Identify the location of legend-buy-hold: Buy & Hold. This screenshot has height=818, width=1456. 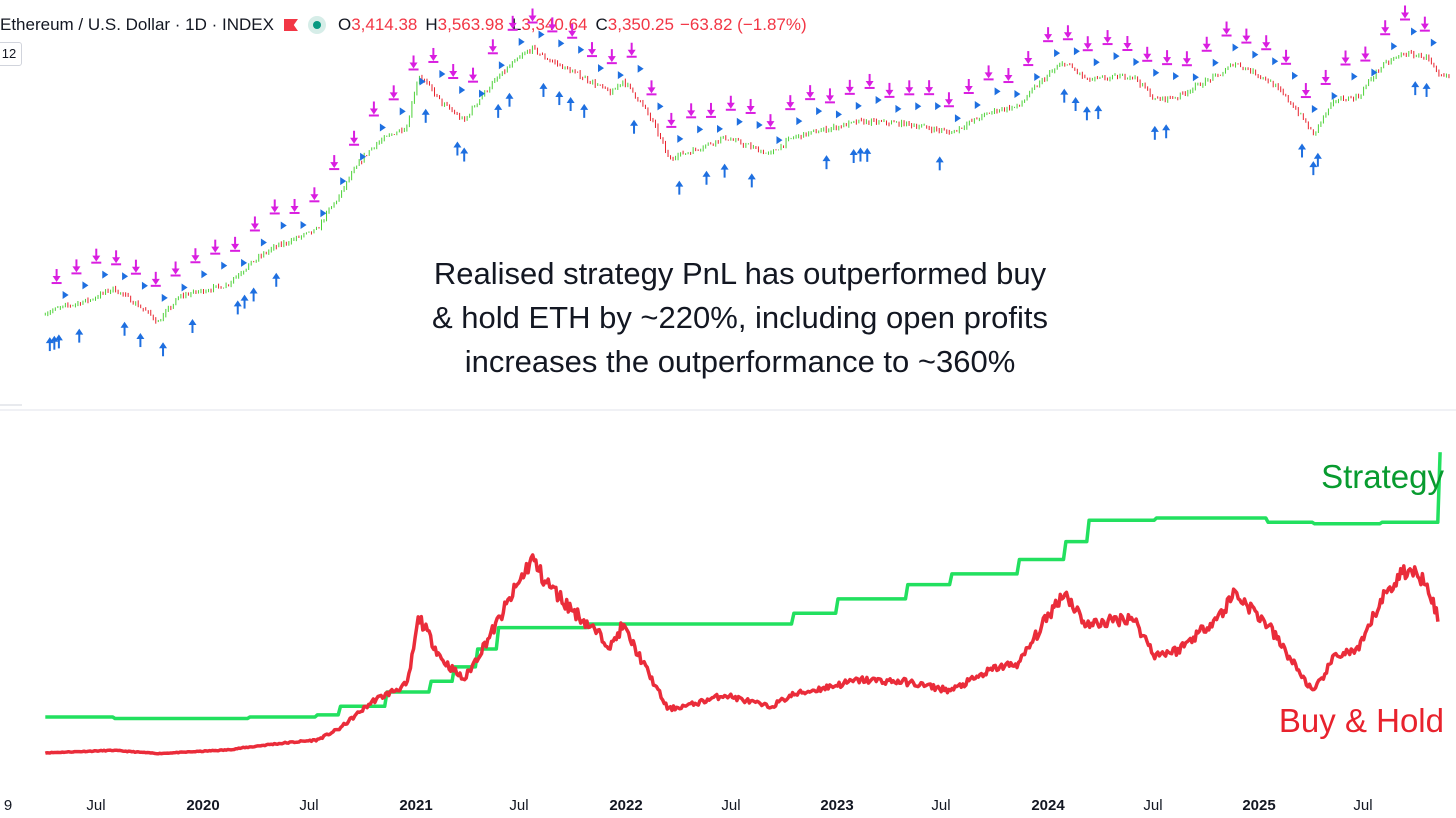
(1361, 720).